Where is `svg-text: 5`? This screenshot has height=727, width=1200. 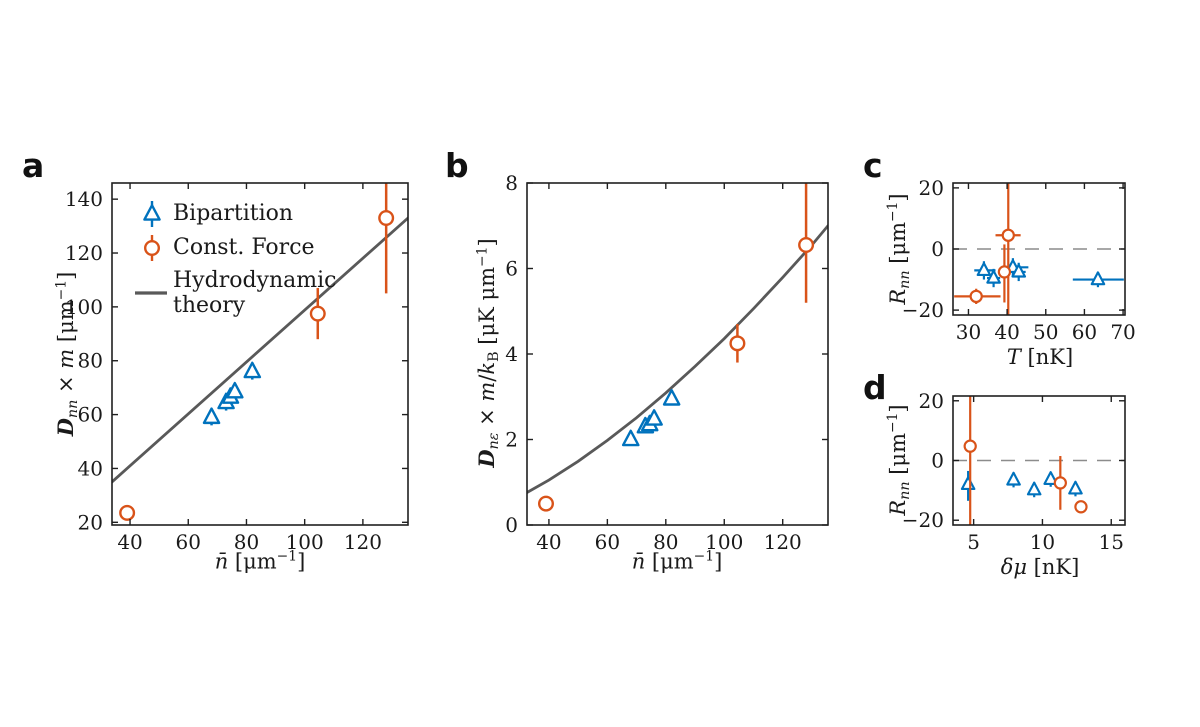
svg-text: 5 is located at coordinates (973, 542).